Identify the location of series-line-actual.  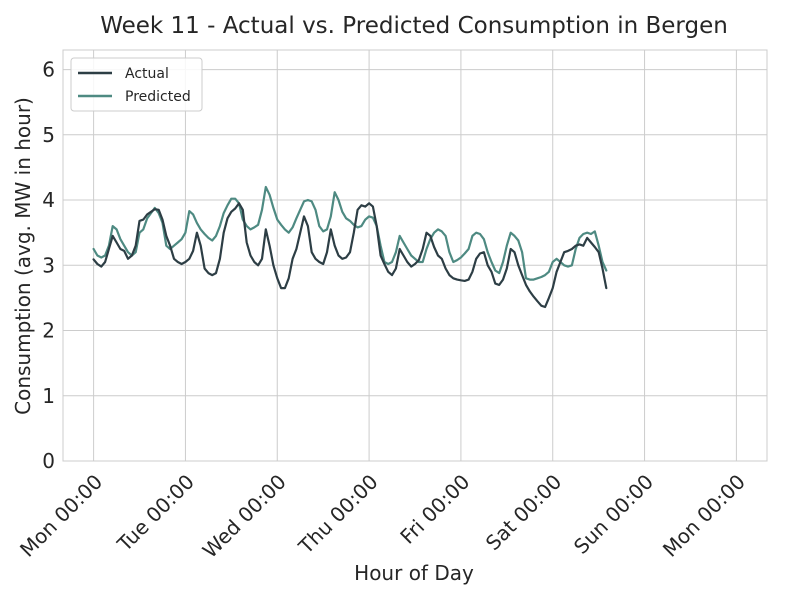
(350, 255).